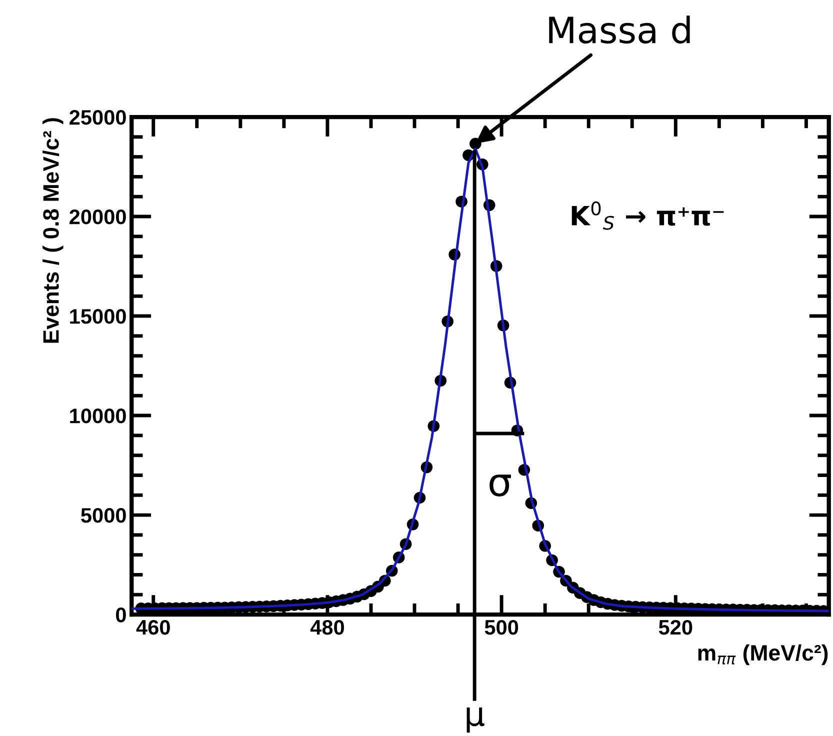 The width and height of the screenshot is (833, 736). I want to click on y-tick-label: 10000, so click(98, 416).